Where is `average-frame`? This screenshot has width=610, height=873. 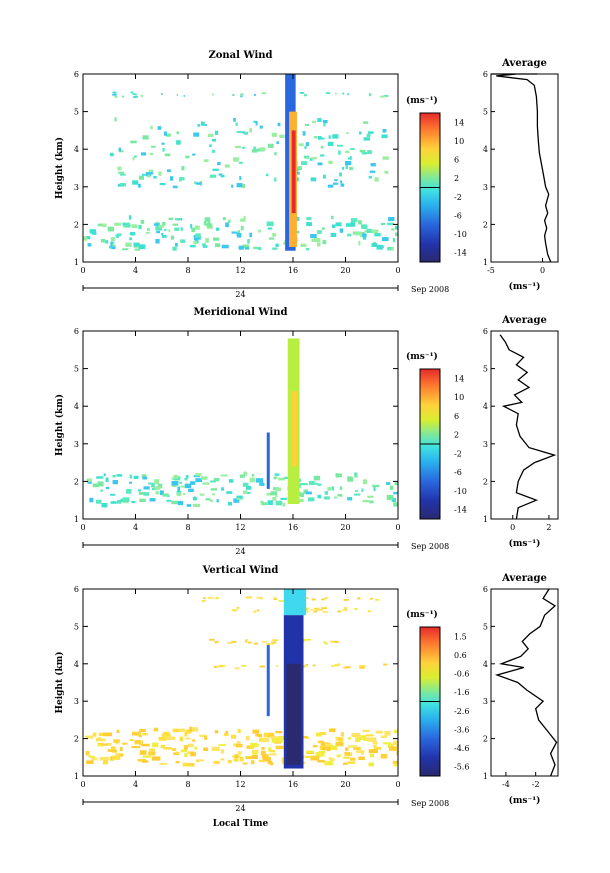
average-frame is located at coordinates (524, 168).